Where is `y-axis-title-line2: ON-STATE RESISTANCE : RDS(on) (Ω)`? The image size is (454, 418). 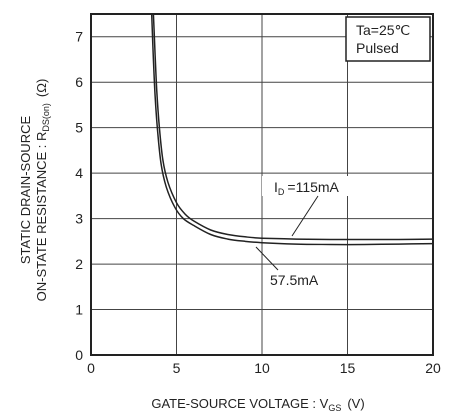
y-axis-title-line2: ON-STATE RESISTANCE : RDS(on) (Ω) is located at coordinates (42, 190).